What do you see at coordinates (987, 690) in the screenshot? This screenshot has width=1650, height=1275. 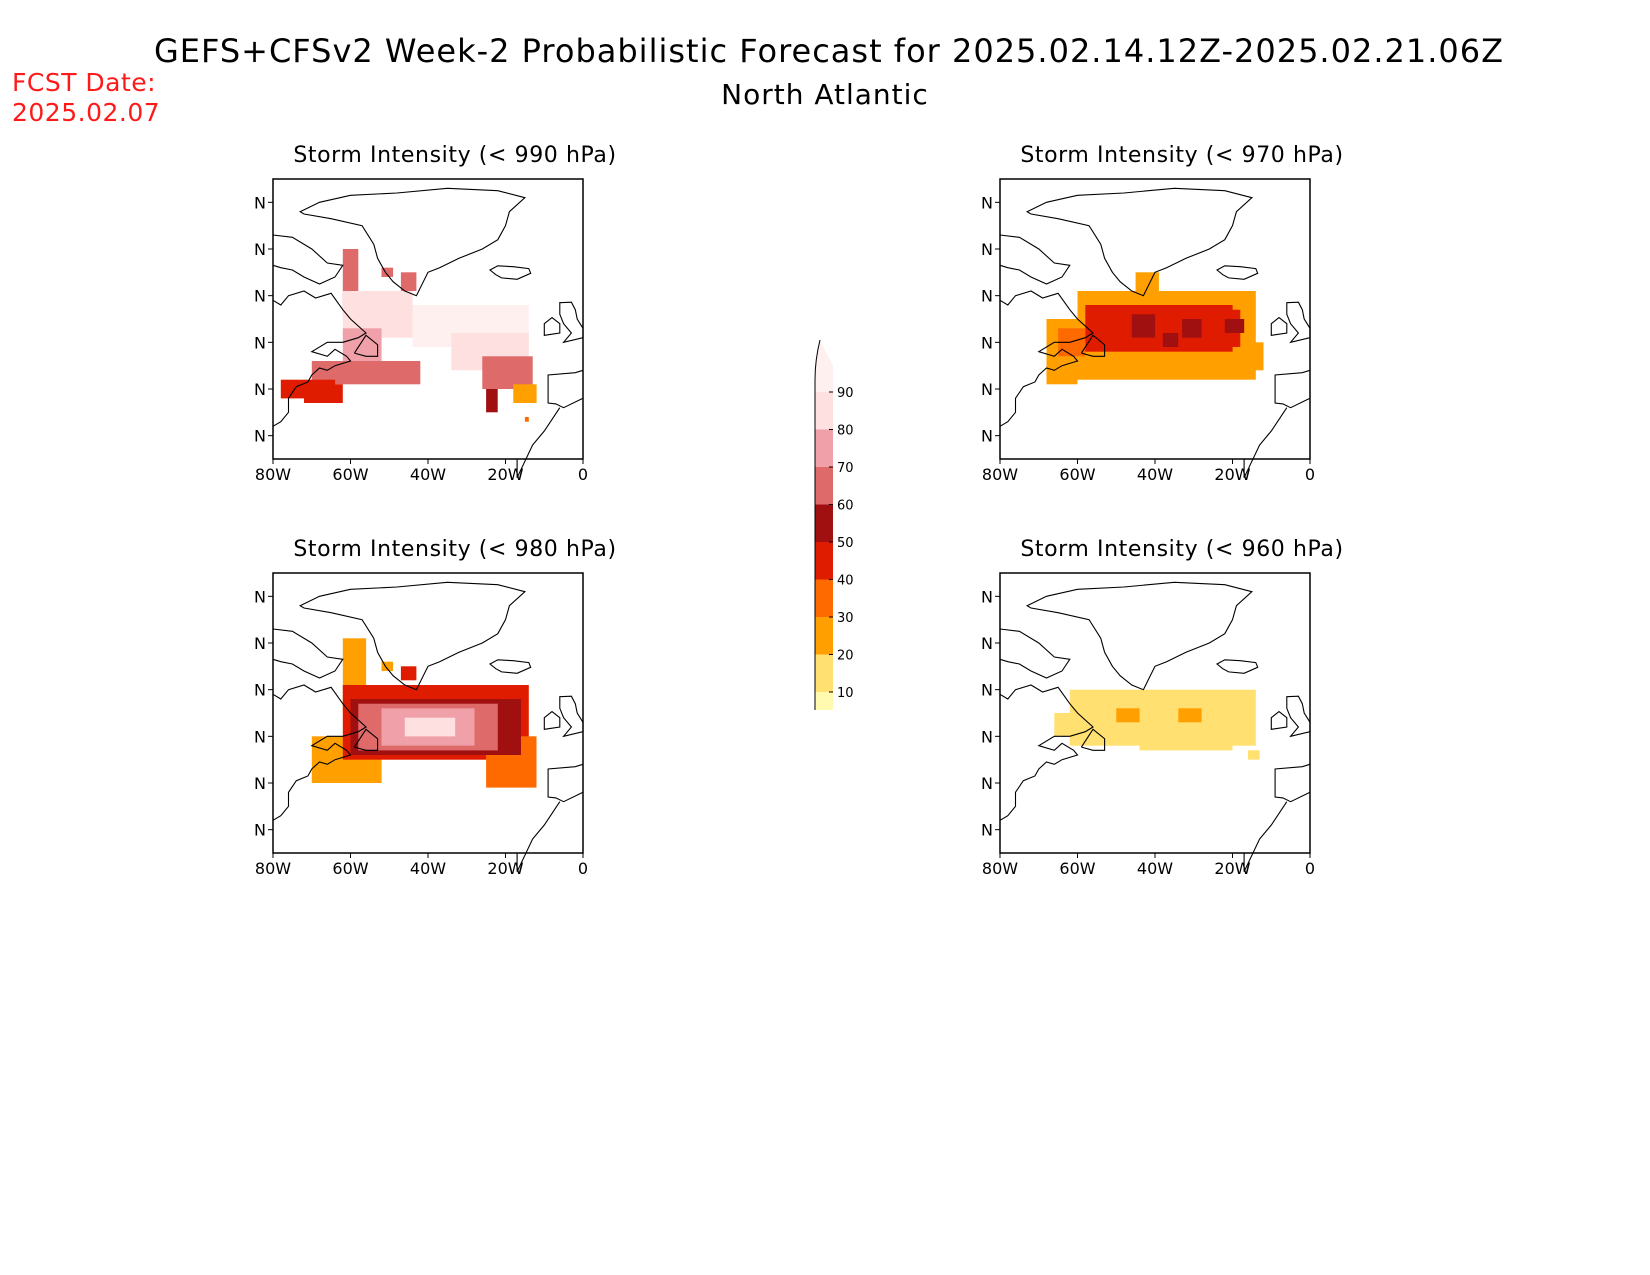 I see `lat-tick-label: 60N` at bounding box center [987, 690].